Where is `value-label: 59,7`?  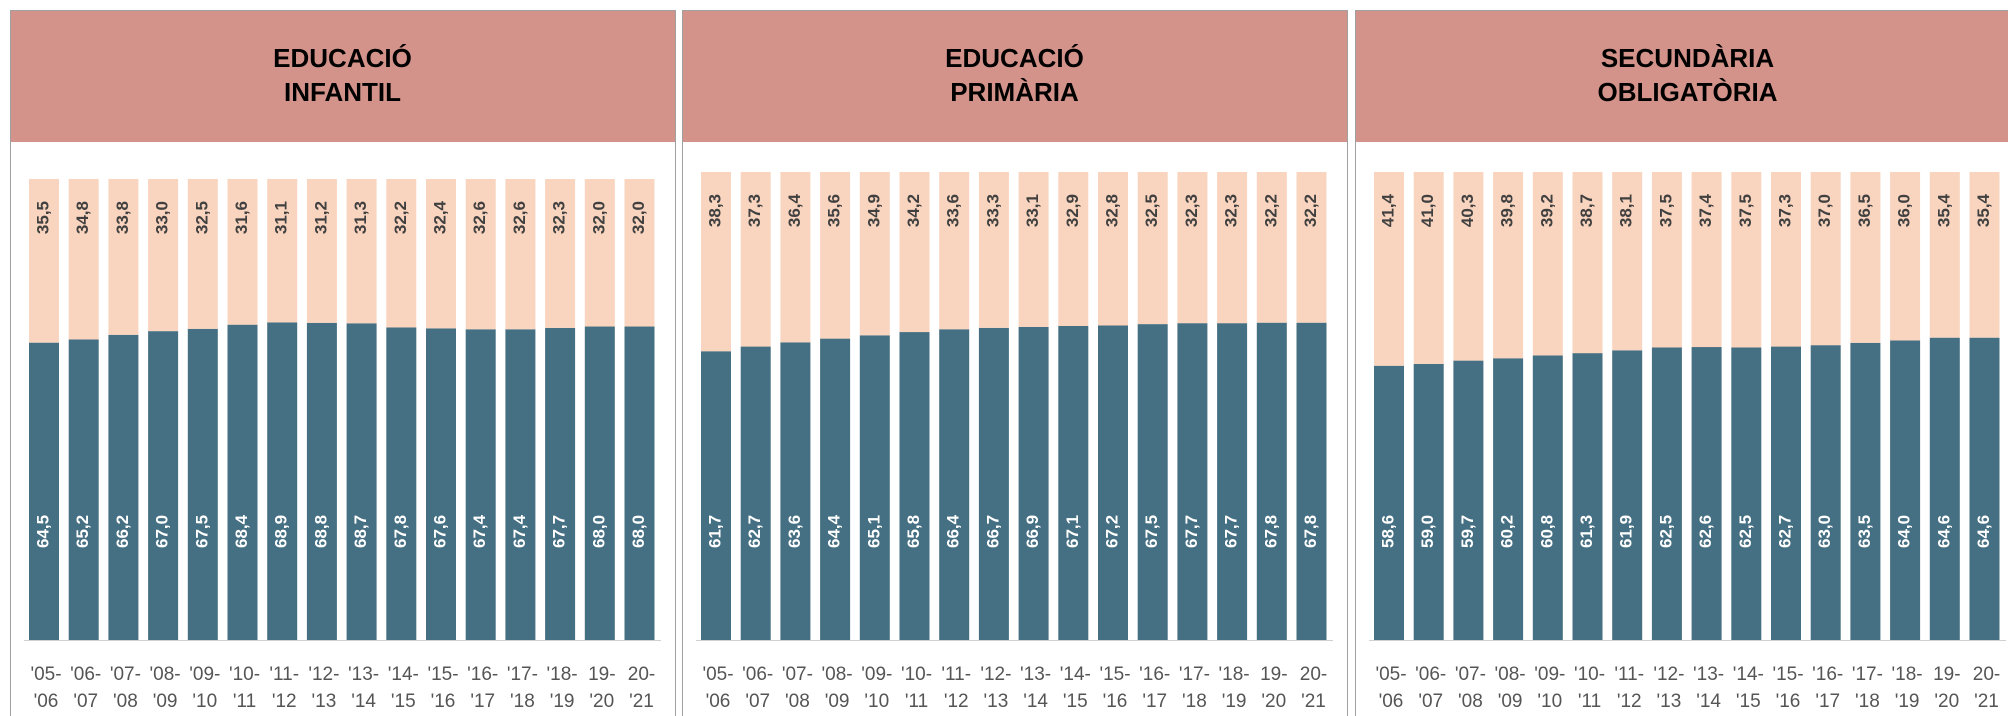 value-label: 59,7 is located at coordinates (1467, 531).